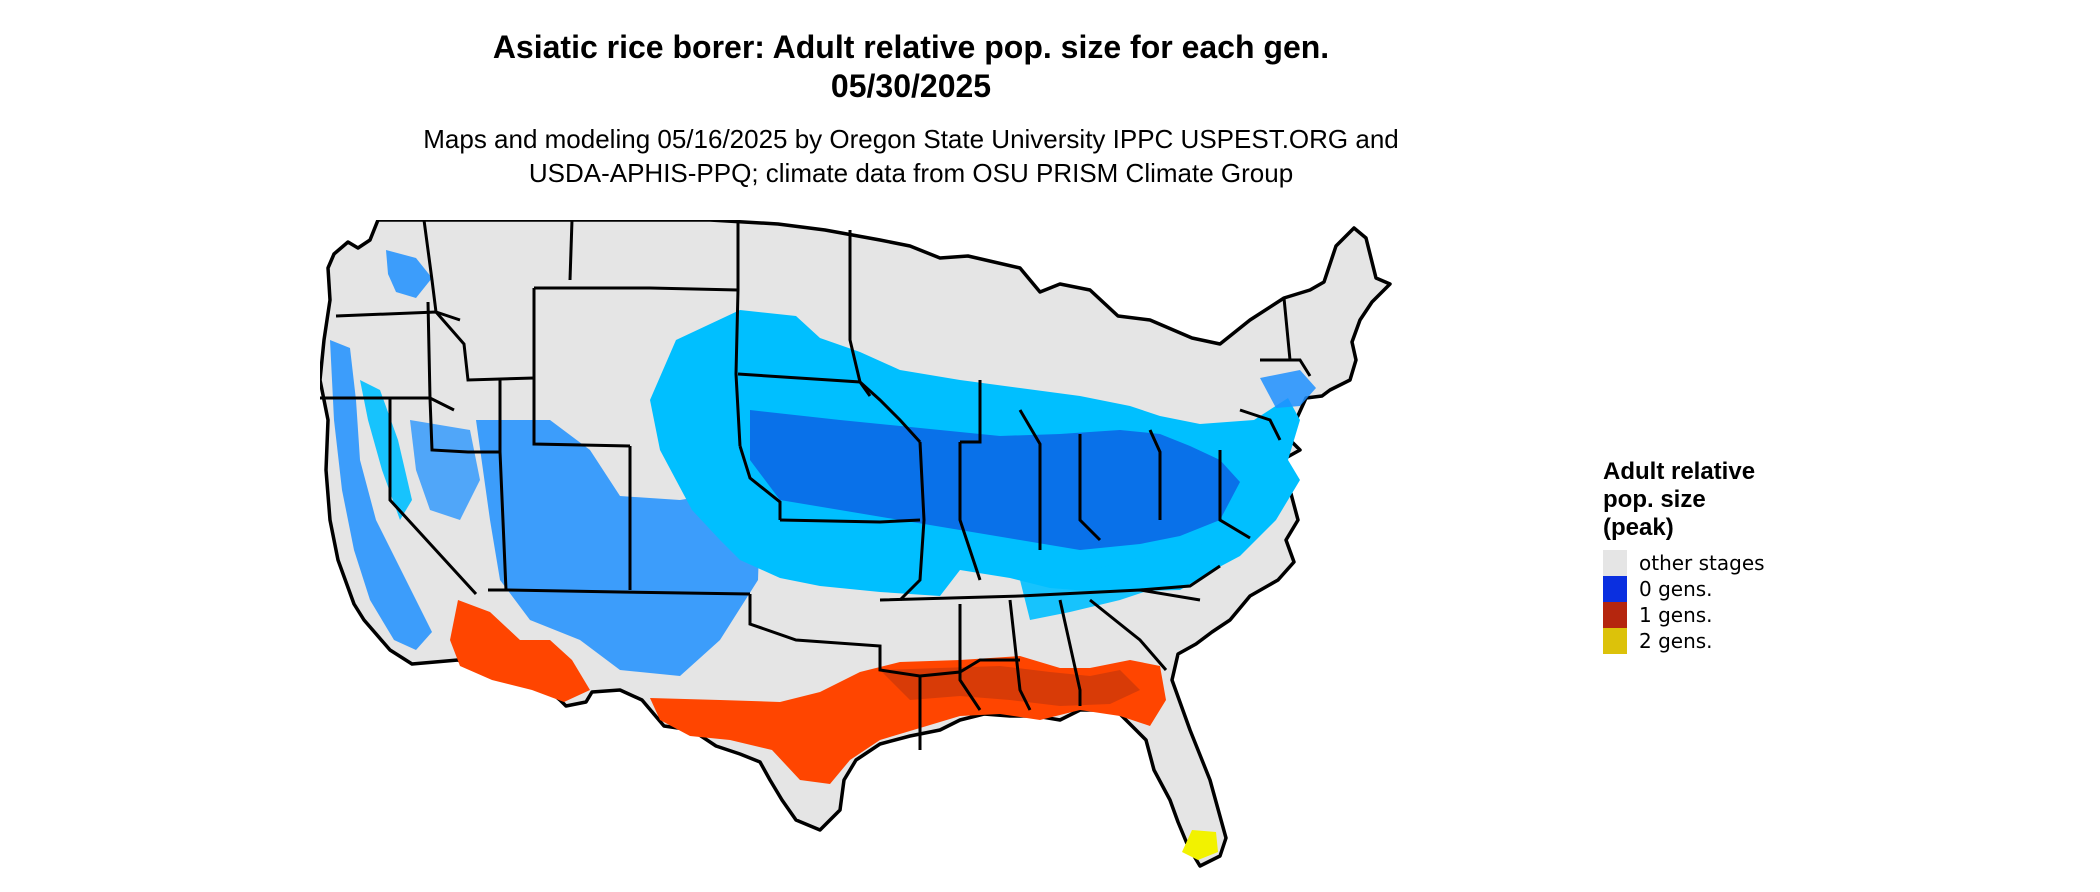 The height and width of the screenshot is (892, 2100). I want to click on gen0-appalachia, so click(1115, 575).